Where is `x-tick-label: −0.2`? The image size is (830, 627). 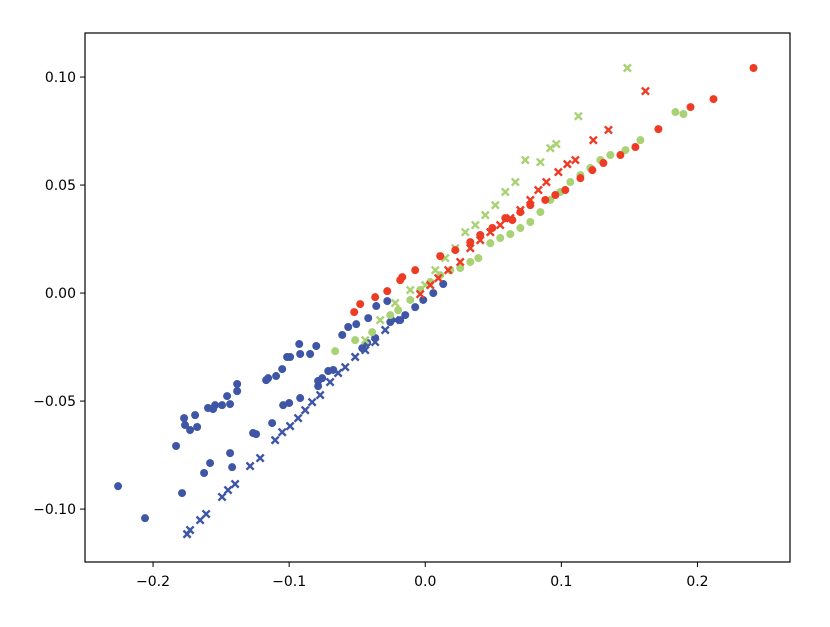 x-tick-label: −0.2 is located at coordinates (153, 582).